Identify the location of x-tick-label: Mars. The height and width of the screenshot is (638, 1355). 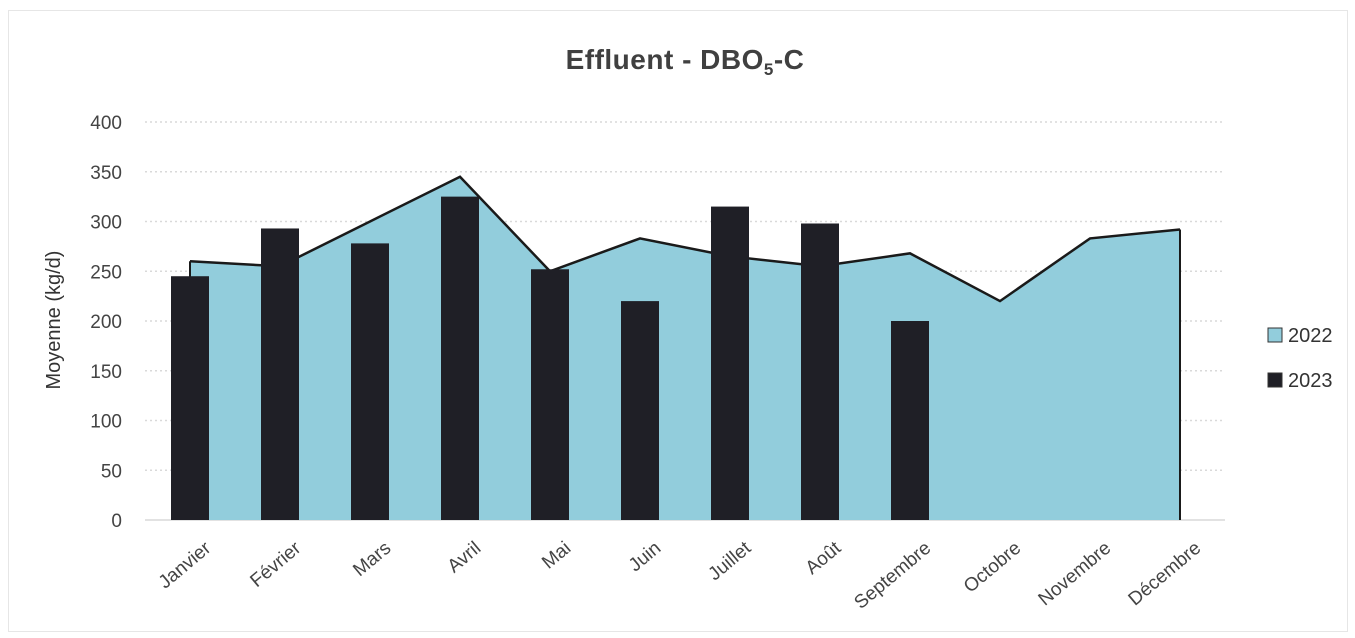
(372, 559).